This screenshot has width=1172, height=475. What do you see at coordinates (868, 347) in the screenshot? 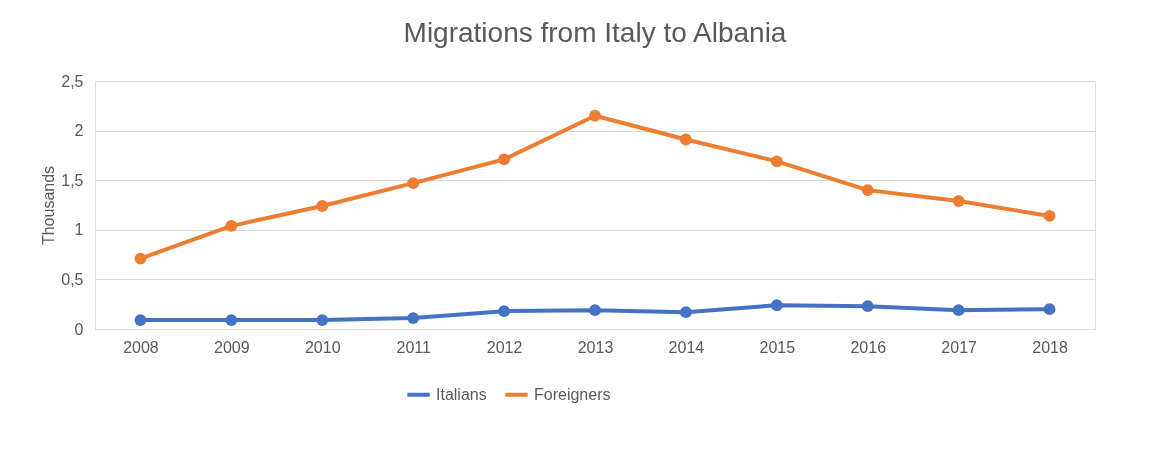
I see `x-tick-label: 2016` at bounding box center [868, 347].